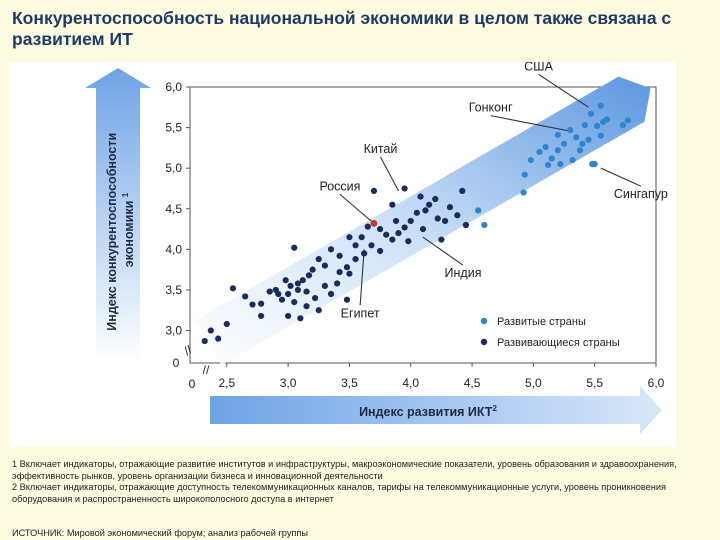 The image size is (720, 540). What do you see at coordinates (550, 332) in the screenshot?
I see `legend: Развитые страны Развивающиеся страны` at bounding box center [550, 332].